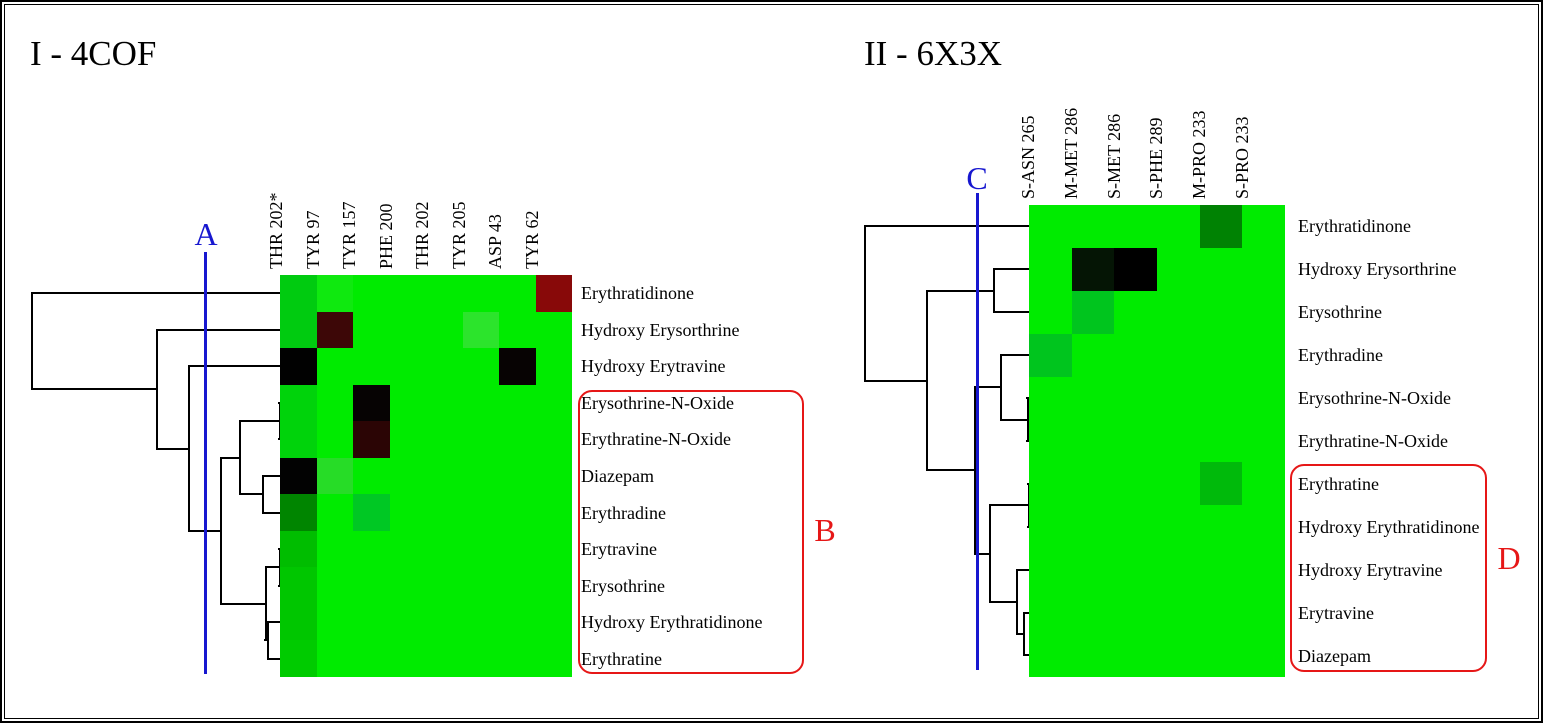 The height and width of the screenshot is (723, 1543). What do you see at coordinates (1113, 156) in the screenshot?
I see `column-label: S-MET 286` at bounding box center [1113, 156].